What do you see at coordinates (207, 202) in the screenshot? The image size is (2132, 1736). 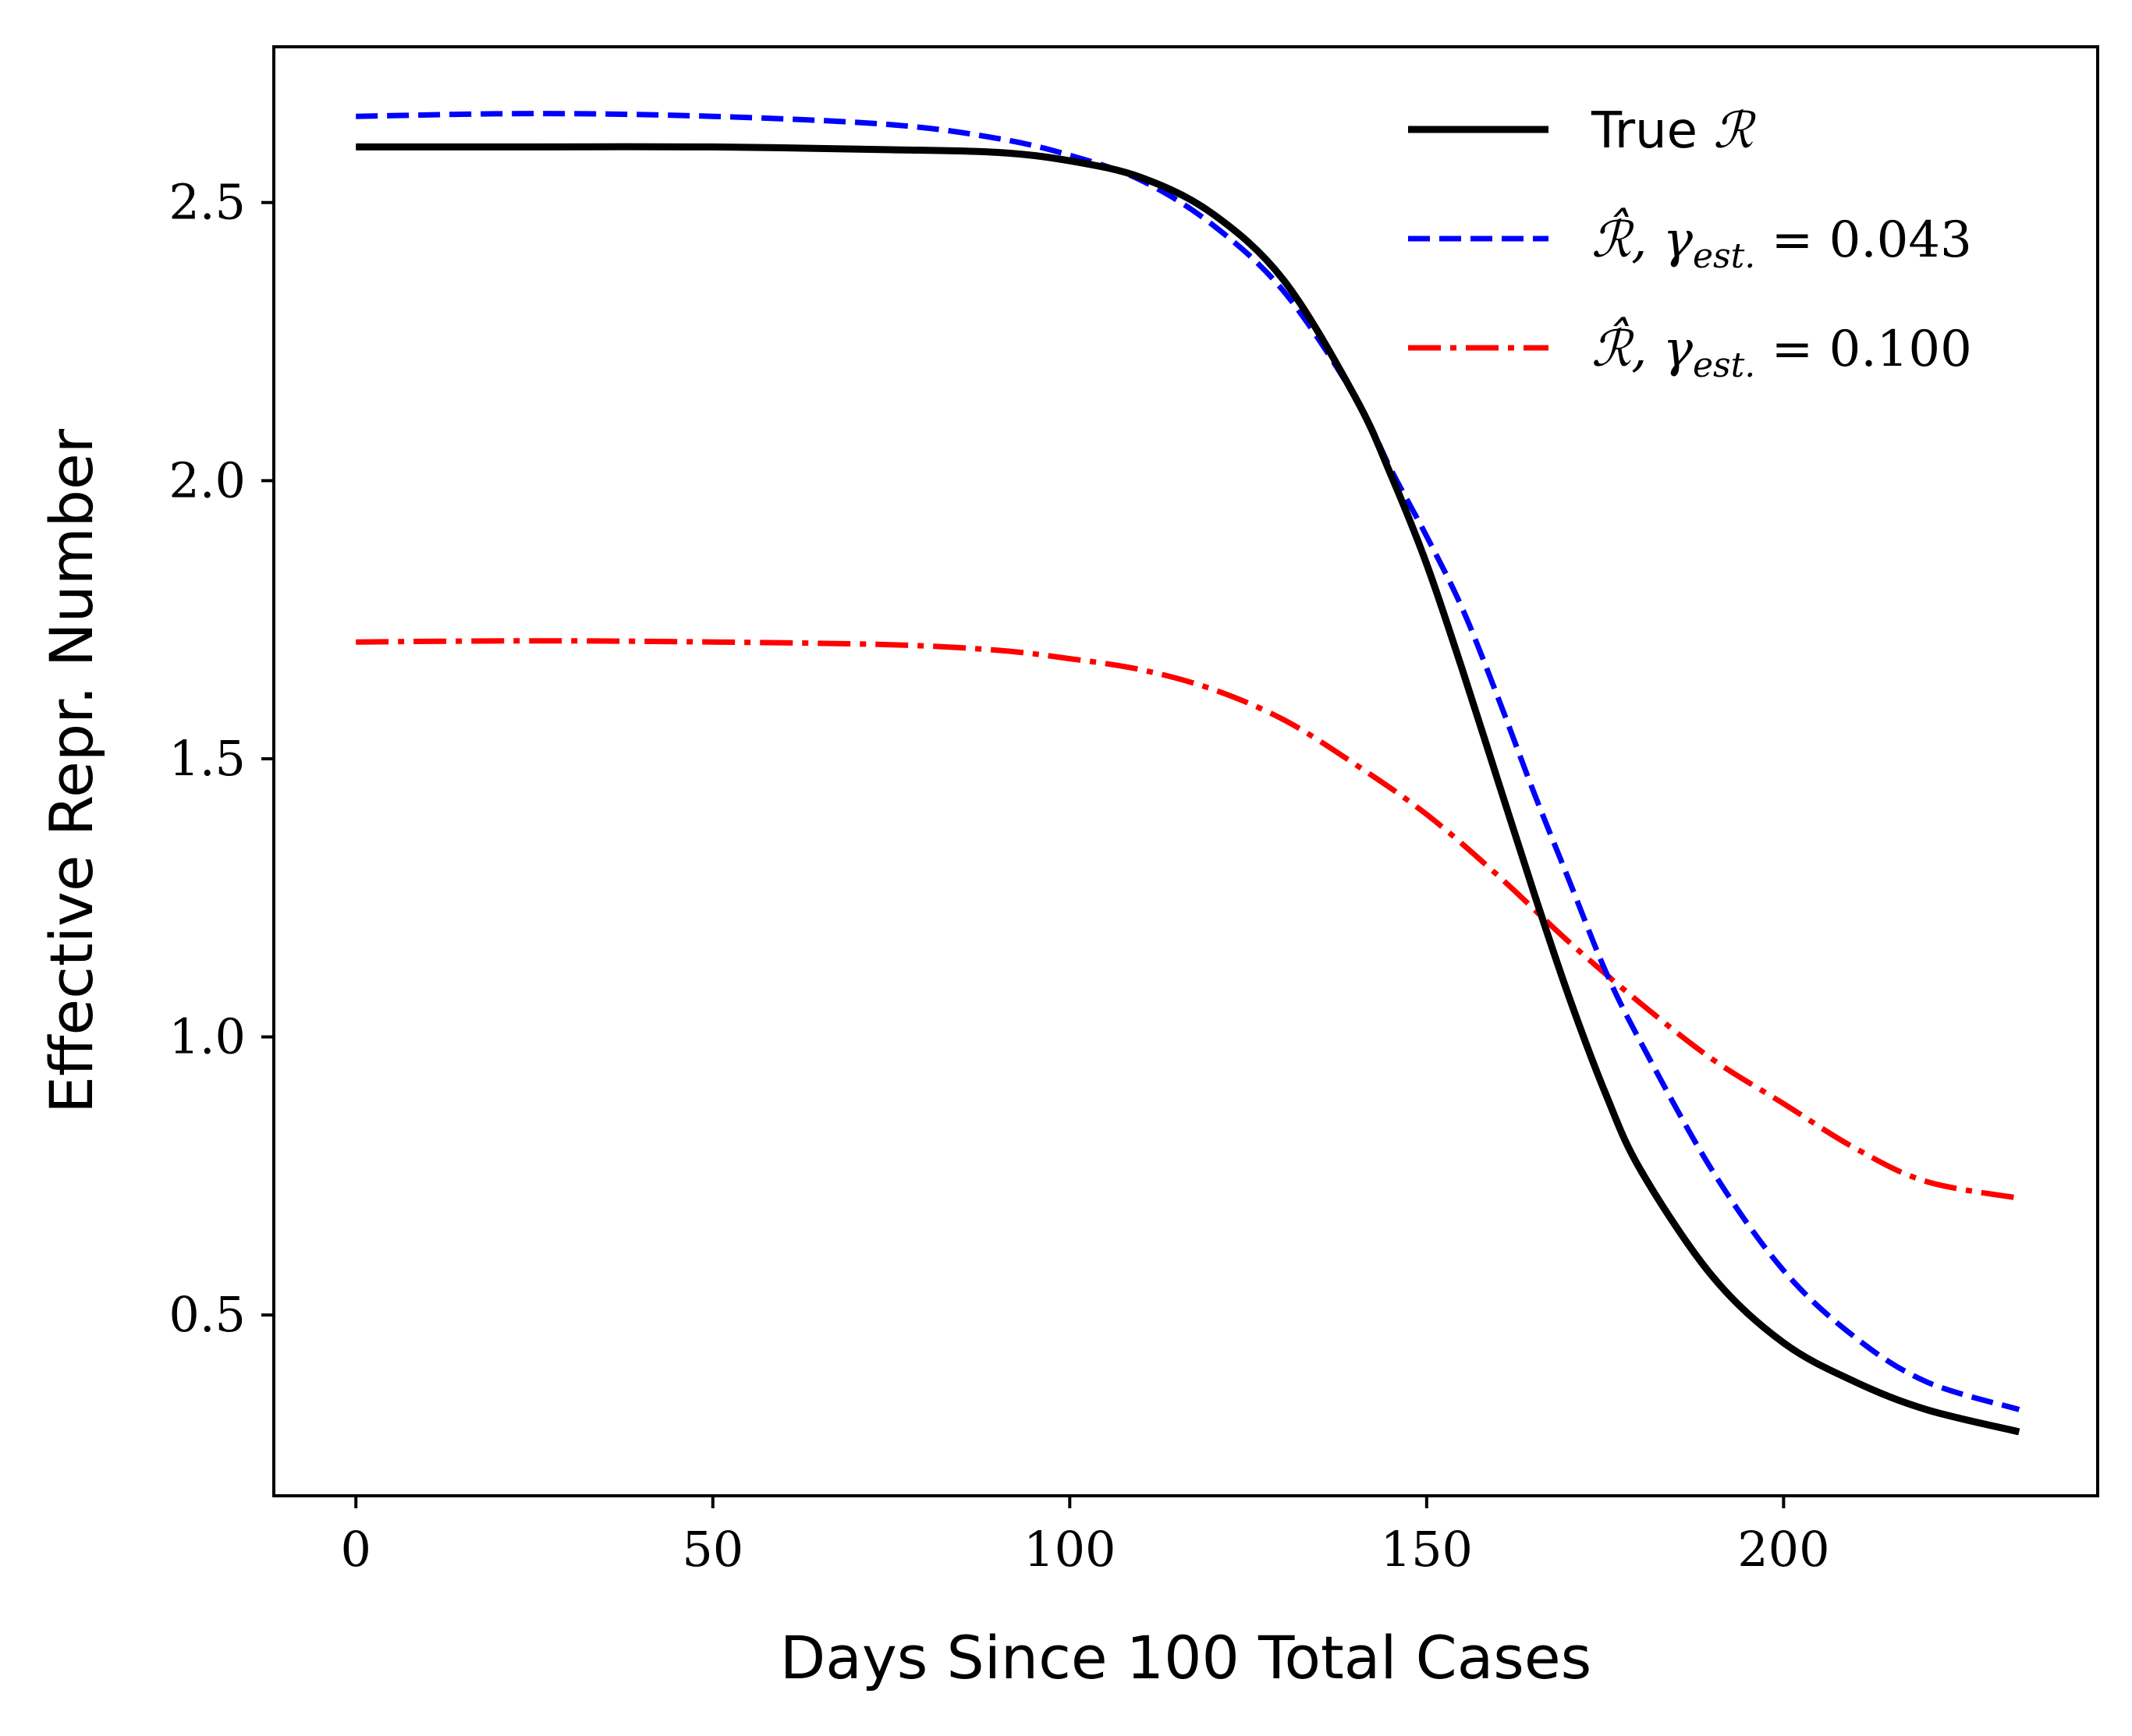 I see `y-tick-label: 2.5` at bounding box center [207, 202].